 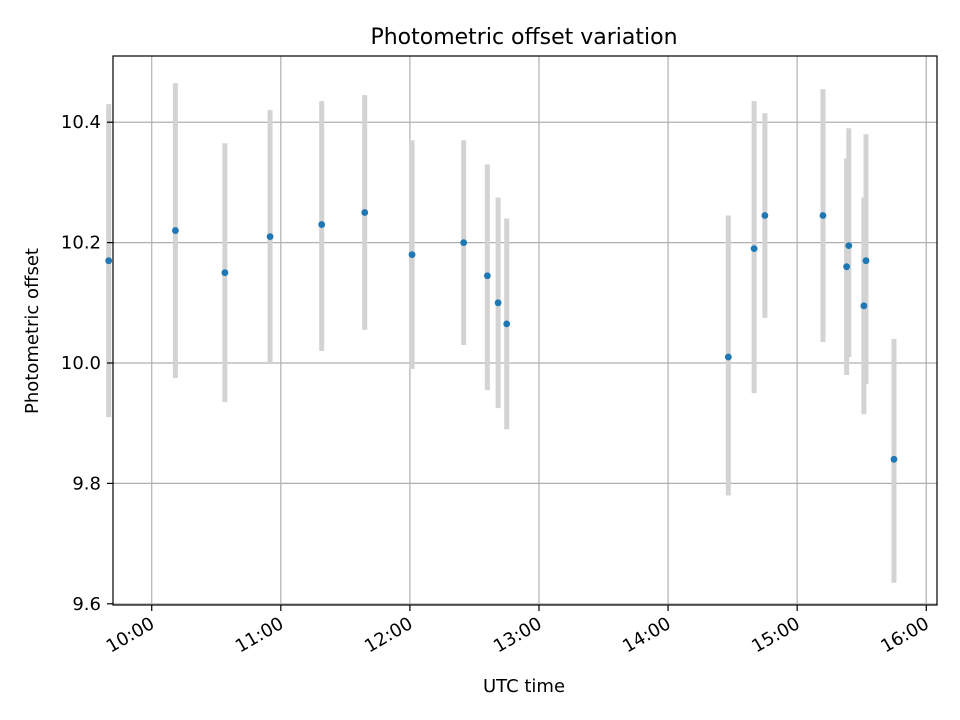 I want to click on y-tick-label: 10.2, so click(x=81, y=243).